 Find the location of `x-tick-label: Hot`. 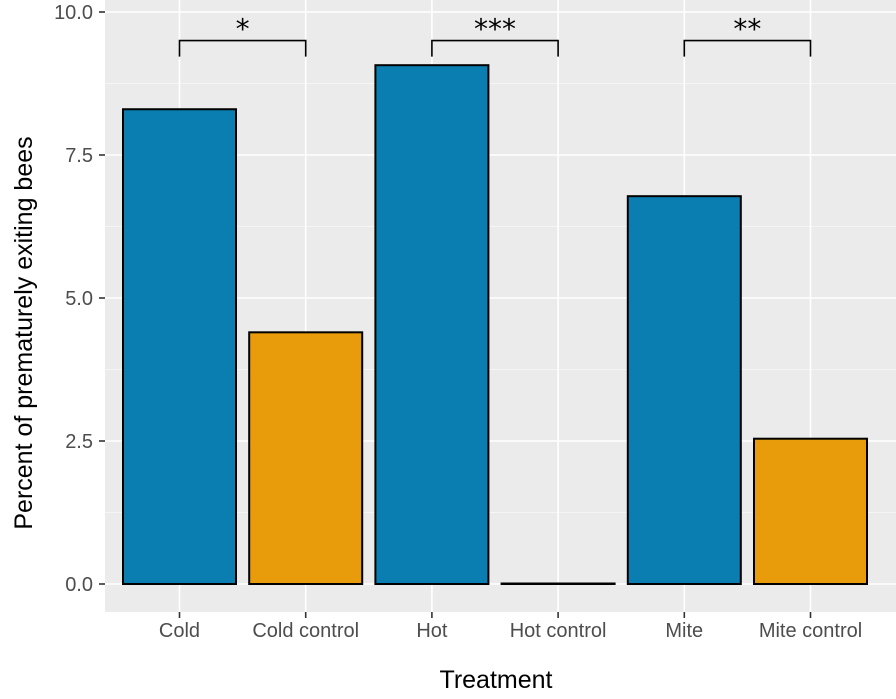

x-tick-label: Hot is located at coordinates (432, 631).